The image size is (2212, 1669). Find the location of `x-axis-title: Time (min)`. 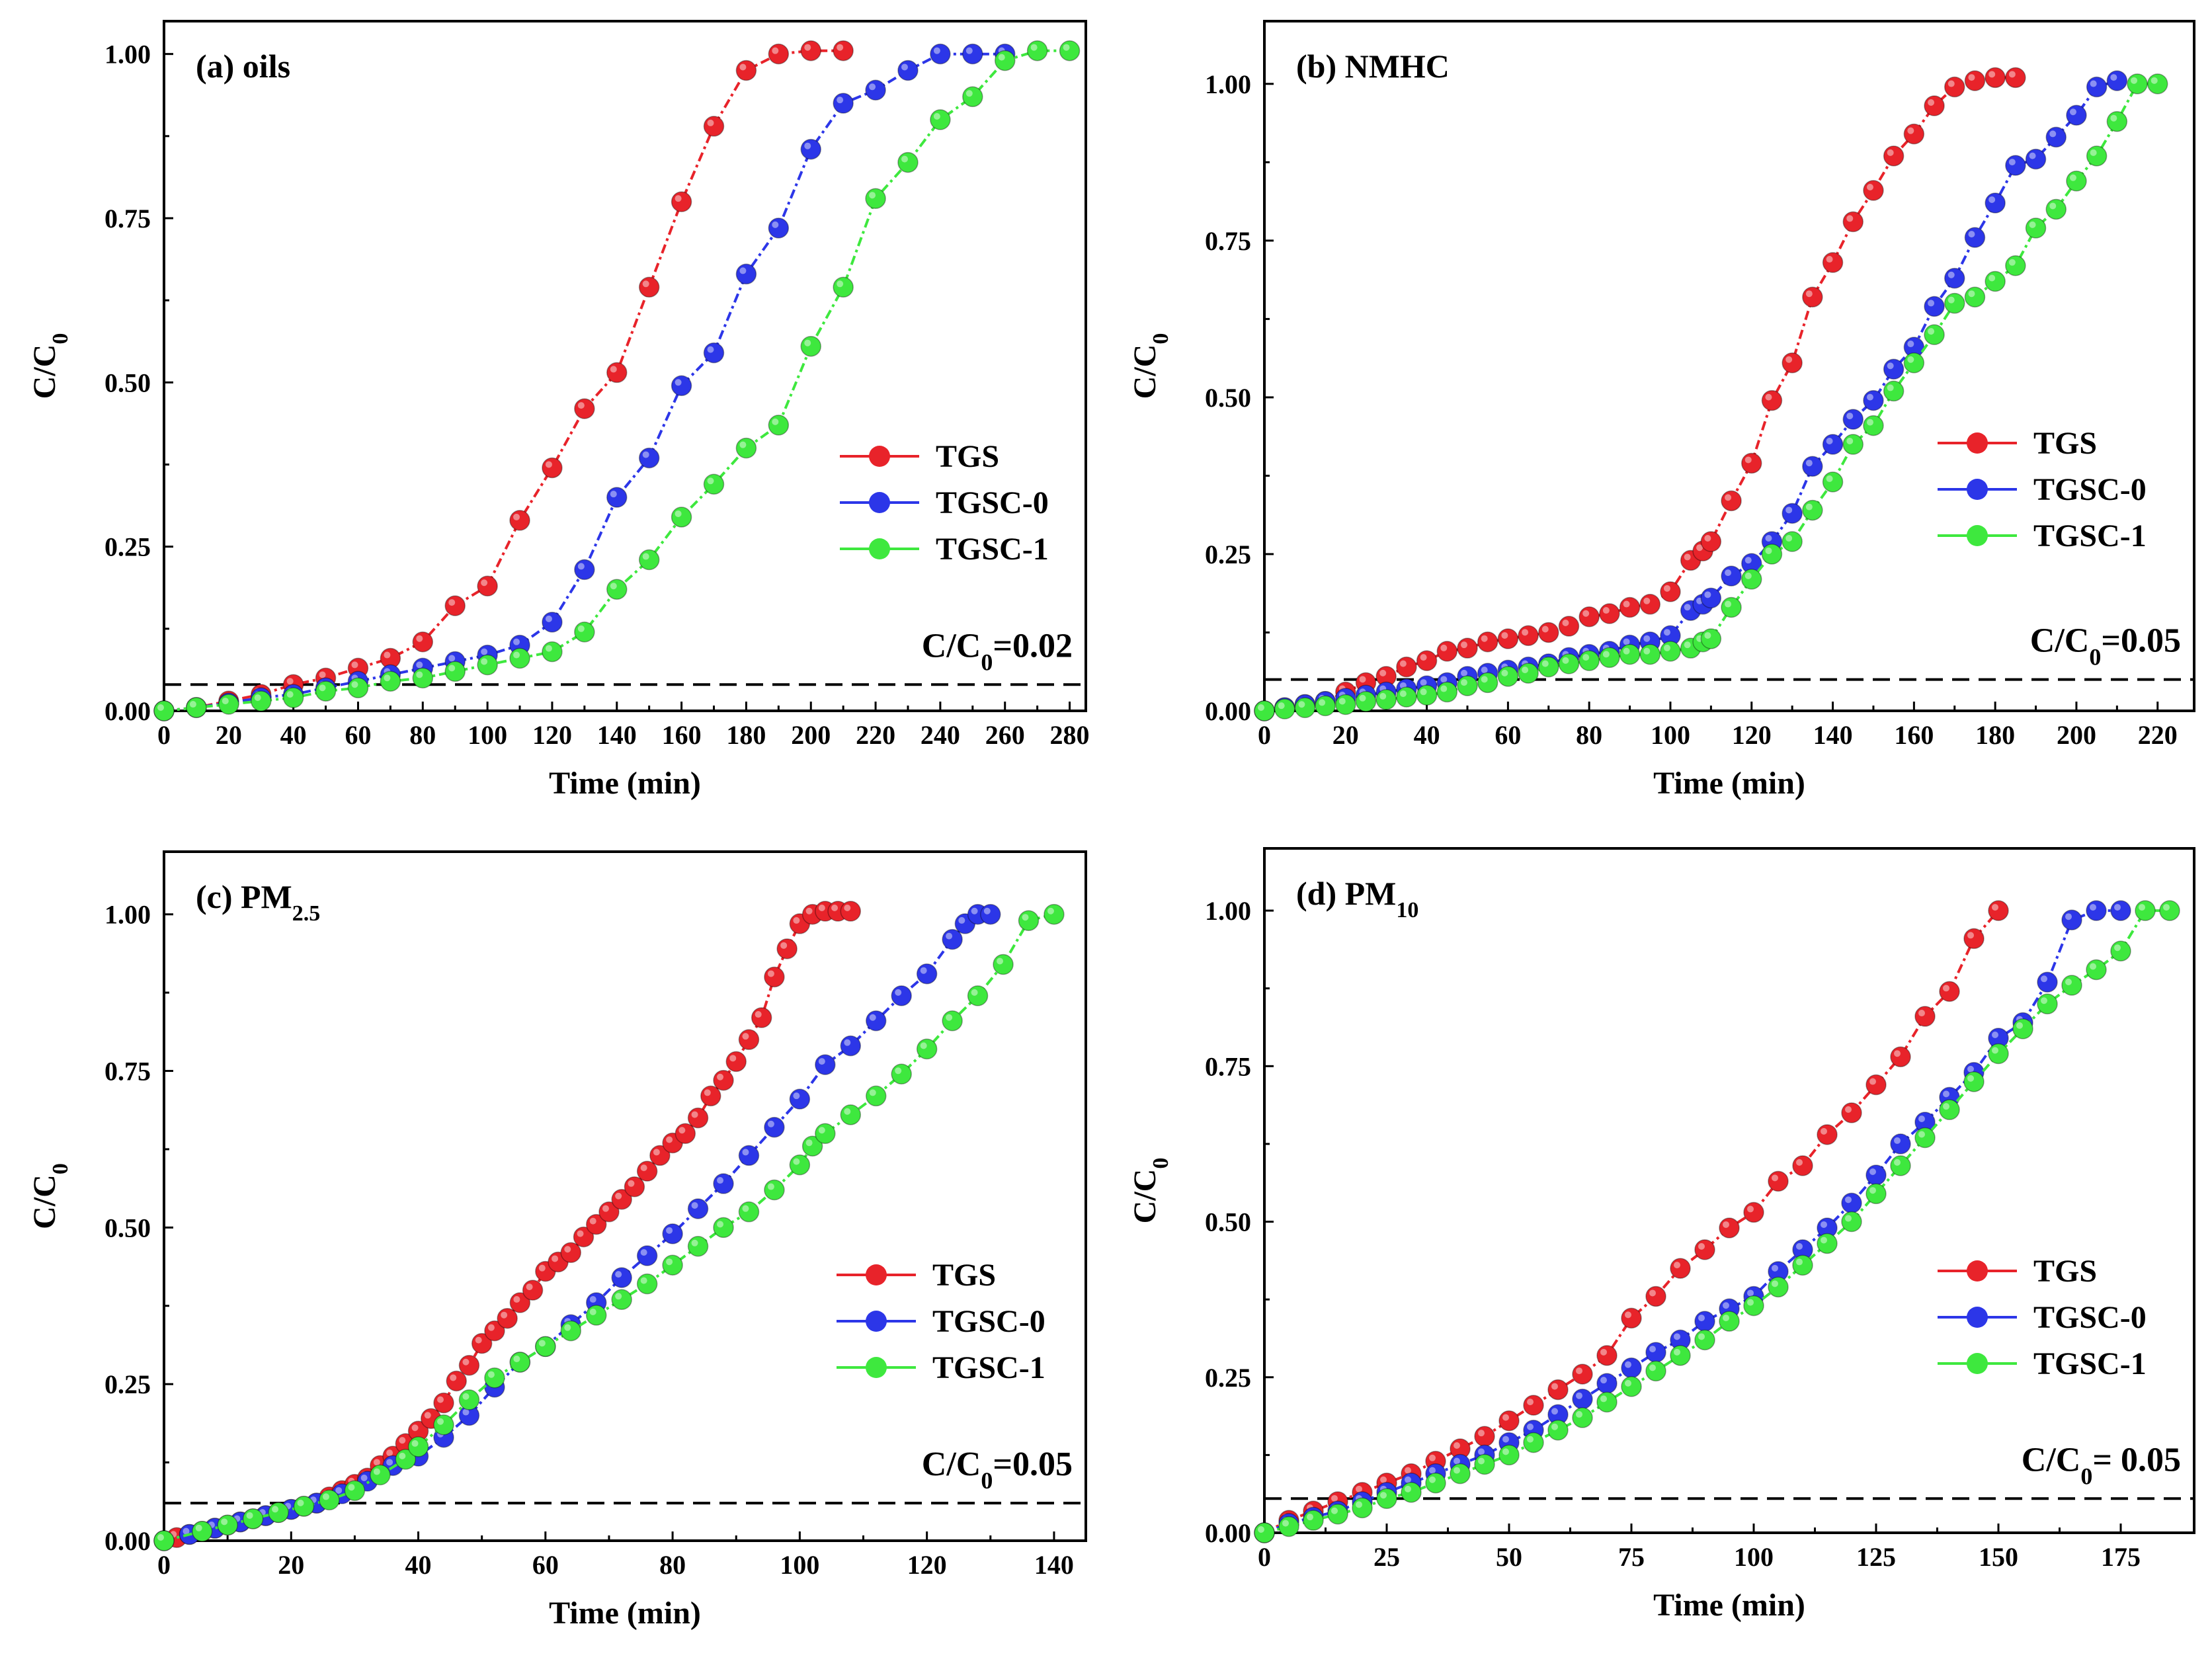

x-axis-title: Time (min) is located at coordinates (1729, 1605).